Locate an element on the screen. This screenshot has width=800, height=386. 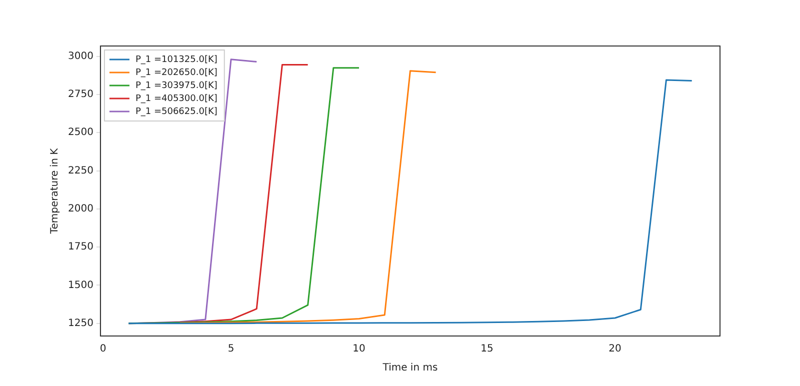
x-axis-title: Time in ms is located at coordinates (410, 368).